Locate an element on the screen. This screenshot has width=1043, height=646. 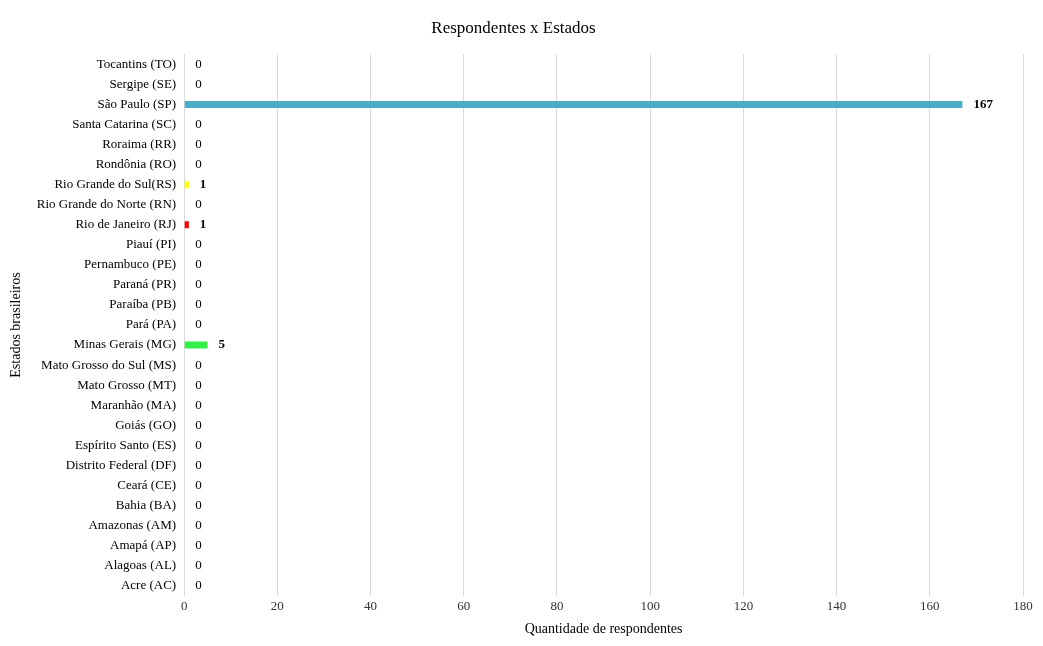
y-tick-label: Tocantins (TO) is located at coordinates (136, 63).